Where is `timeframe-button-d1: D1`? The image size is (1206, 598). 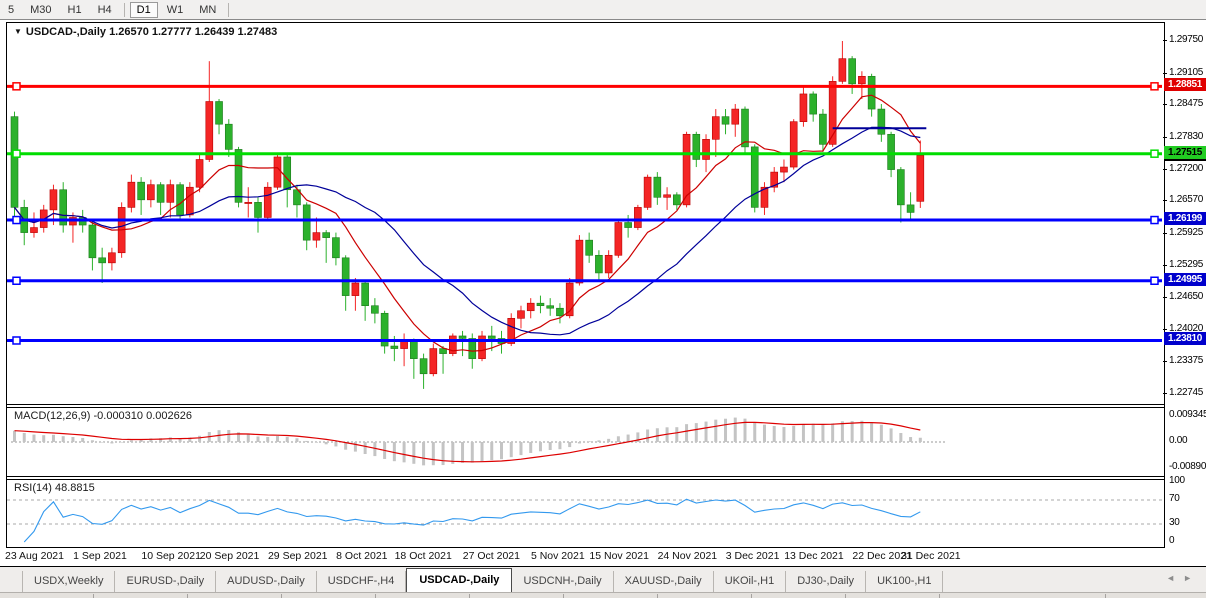 timeframe-button-d1: D1 is located at coordinates (143, 9).